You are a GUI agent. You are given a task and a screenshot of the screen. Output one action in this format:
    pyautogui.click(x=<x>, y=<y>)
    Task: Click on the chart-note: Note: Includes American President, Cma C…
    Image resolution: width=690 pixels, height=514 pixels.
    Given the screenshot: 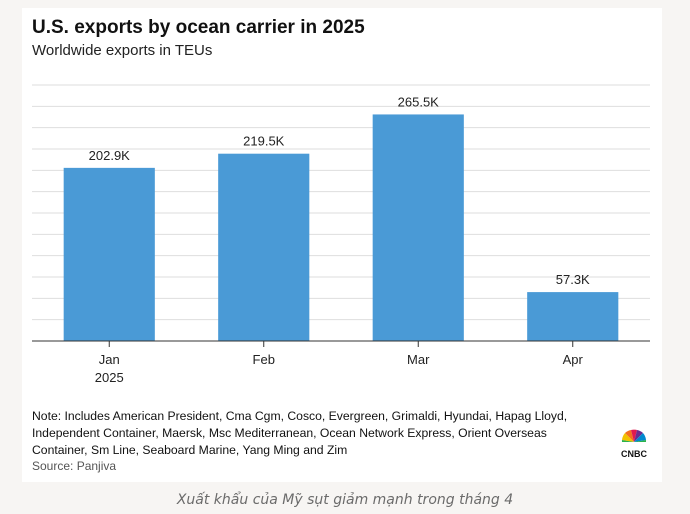 What is the action you would take?
    pyautogui.click(x=300, y=433)
    